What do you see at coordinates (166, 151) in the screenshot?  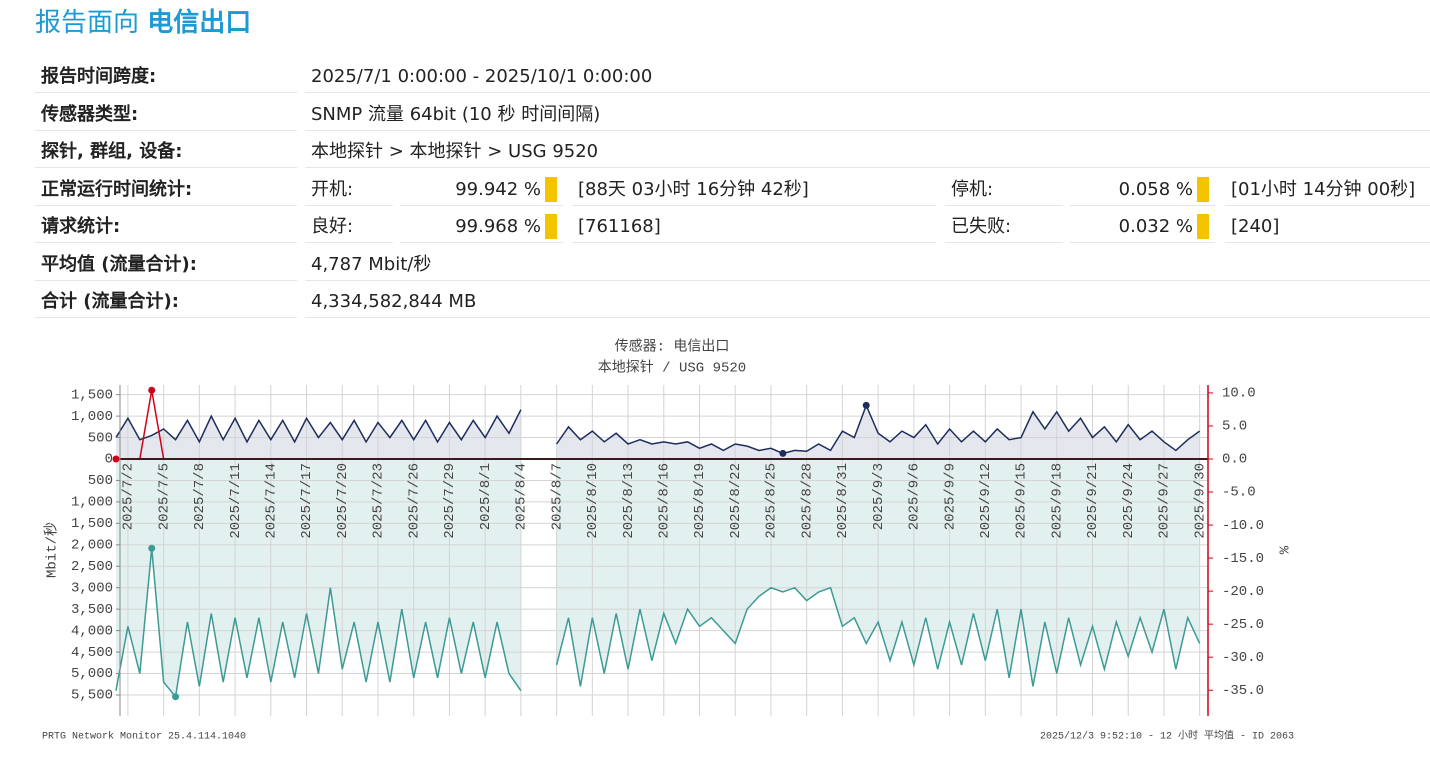 I see `row-label: 探针, 群组, 设备:` at bounding box center [166, 151].